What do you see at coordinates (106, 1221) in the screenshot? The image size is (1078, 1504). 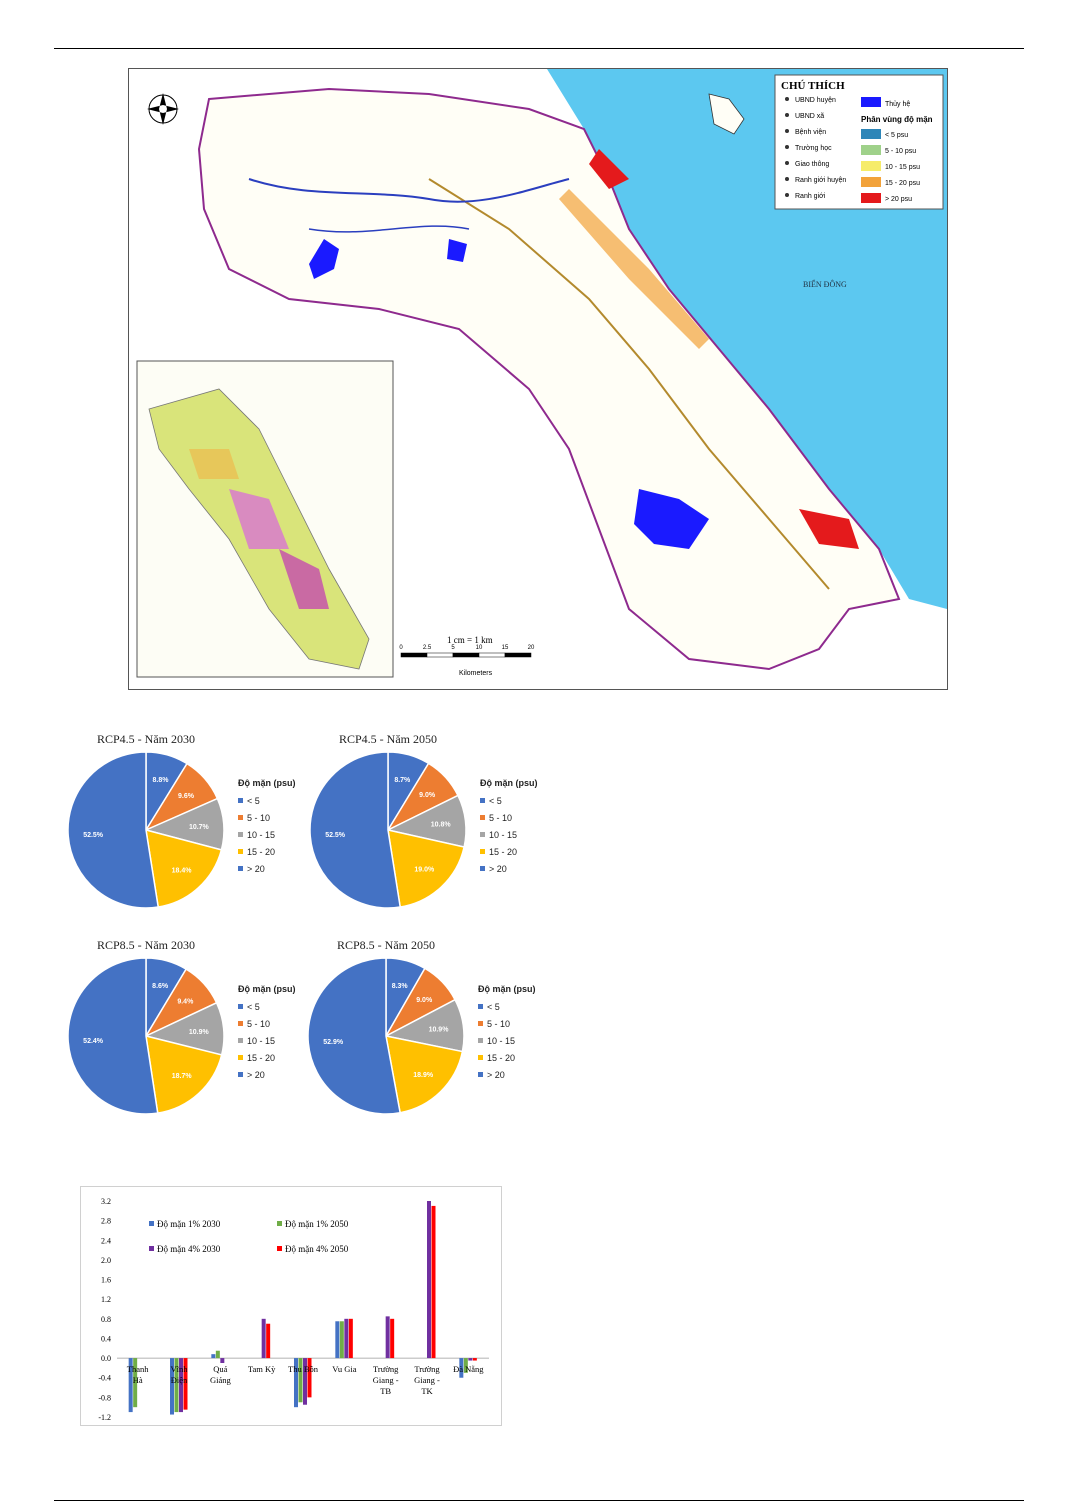 I see `y-tick-label: 2.8` at bounding box center [106, 1221].